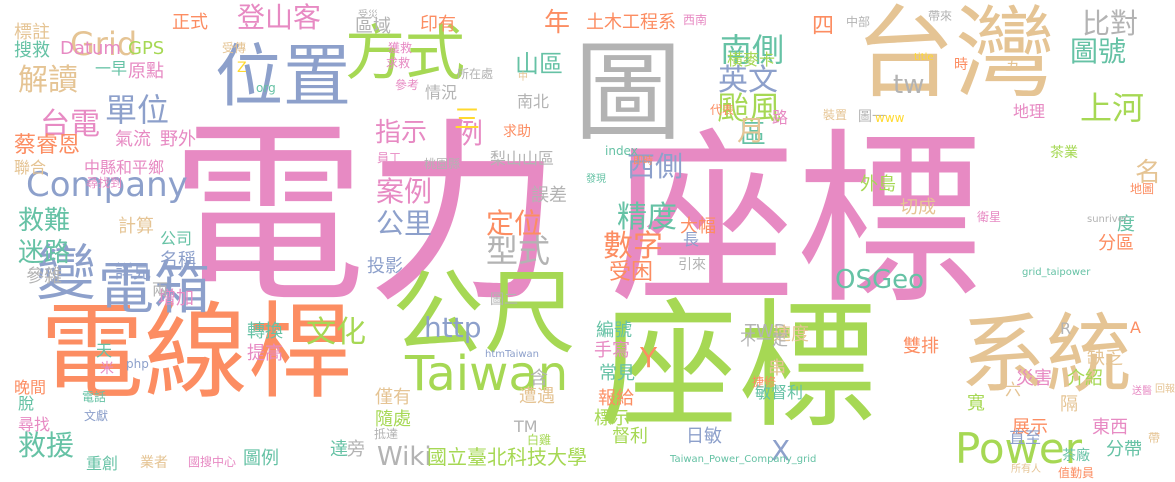 The width and height of the screenshot is (1175, 482). I want to click on cloud-word: 尋找到, so click(104, 183).